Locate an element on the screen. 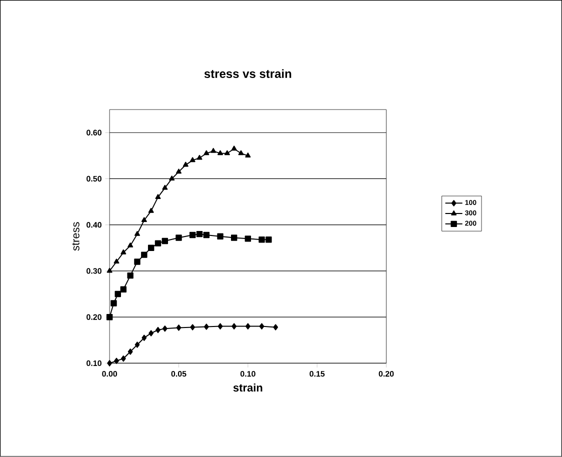 This screenshot has width=562, height=457. y-axis-title: stress is located at coordinates (76, 236).